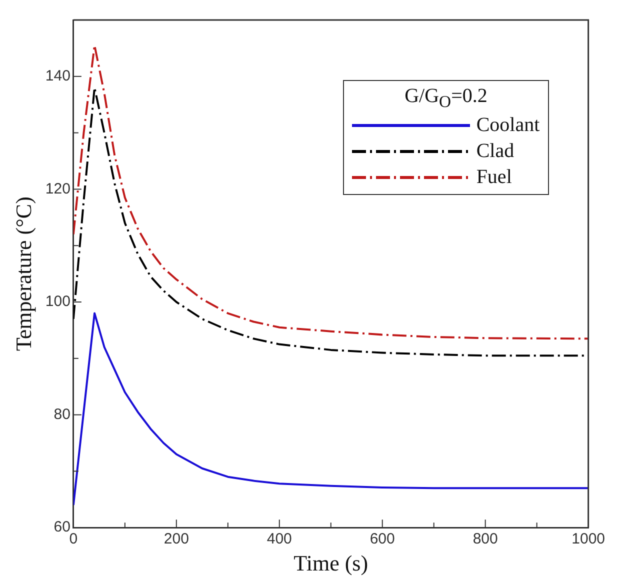  Describe the element at coordinates (57, 301) in the screenshot. I see `y-tick-label: 100` at that location.